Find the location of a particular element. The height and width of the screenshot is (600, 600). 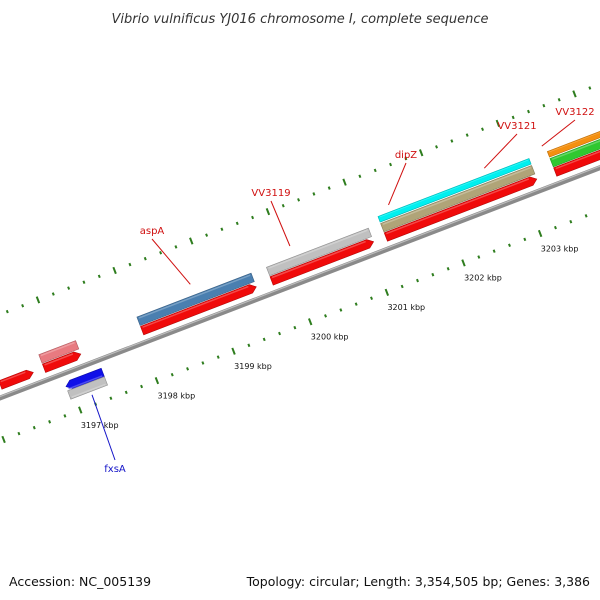

VV3121-gene is located at coordinates (573, 144).